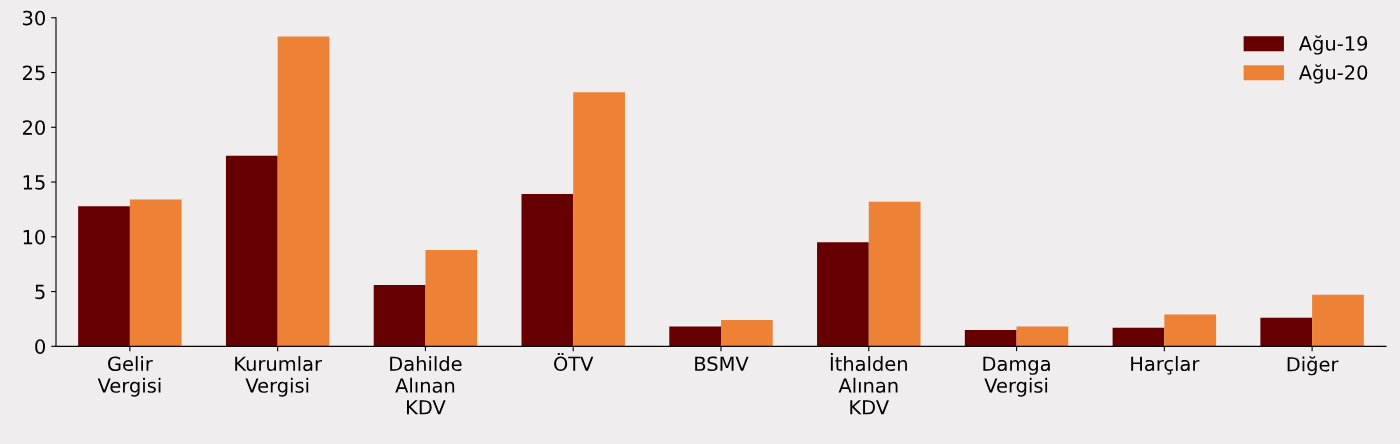 Image resolution: width=1400 pixels, height=444 pixels. Describe the element at coordinates (1333, 45) in the screenshot. I see `legend-label: Ağu-19` at that location.